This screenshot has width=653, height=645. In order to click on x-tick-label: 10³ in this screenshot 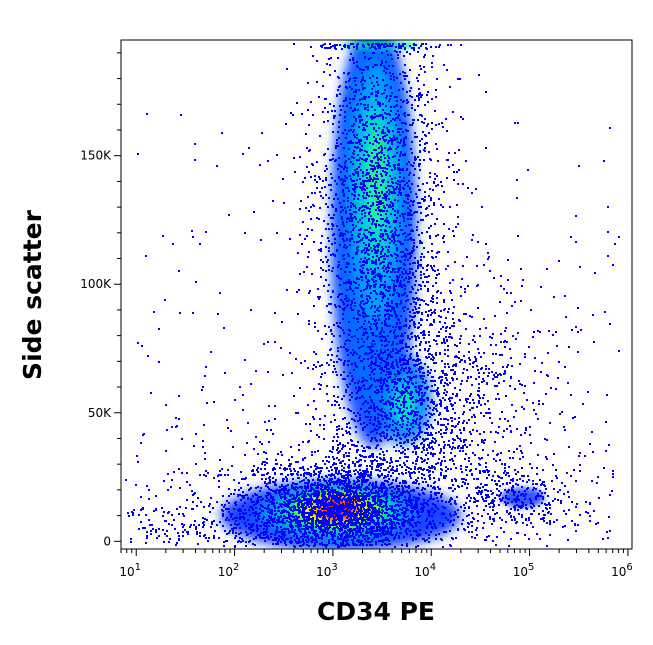, I will do `click(327, 570)`.